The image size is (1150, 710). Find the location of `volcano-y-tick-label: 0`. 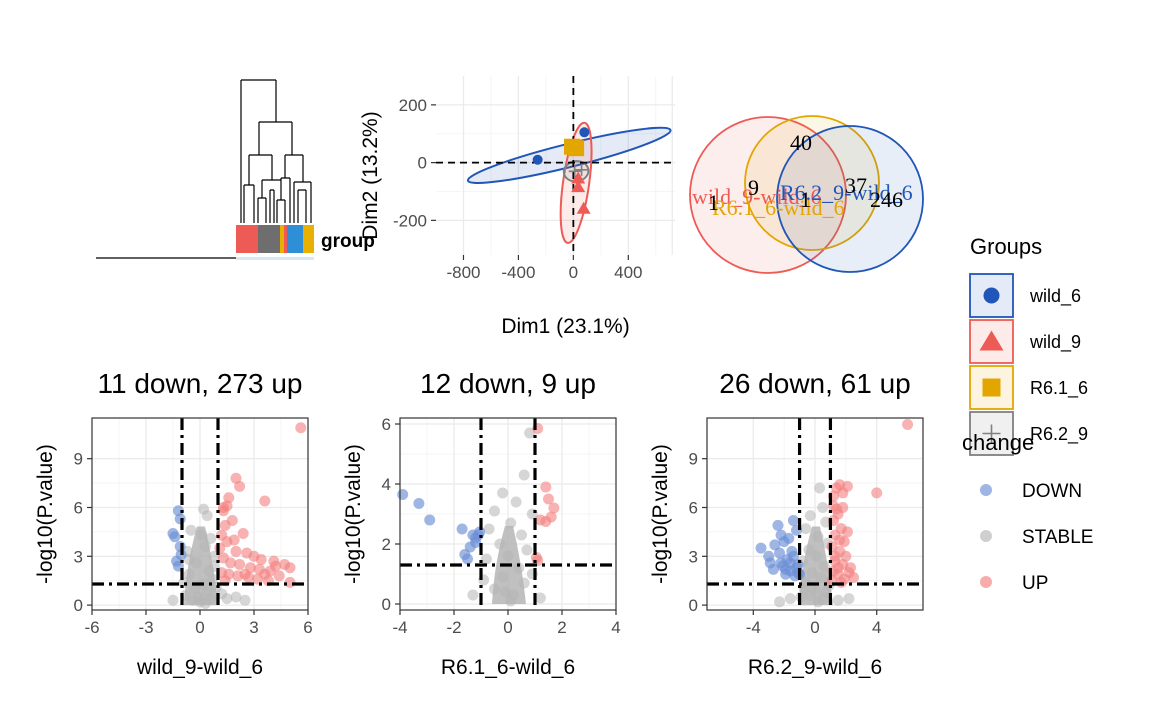

volcano-y-tick-label: 0 is located at coordinates (78, 605).